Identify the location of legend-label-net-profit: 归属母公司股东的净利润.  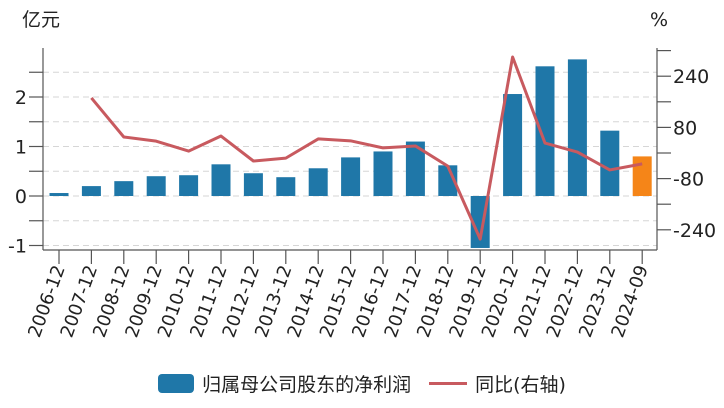
(307, 384).